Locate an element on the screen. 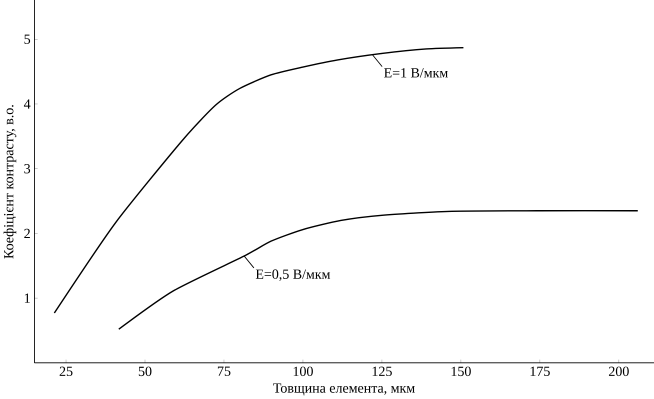 The height and width of the screenshot is (399, 654). x-tick-label: 150 is located at coordinates (461, 371).